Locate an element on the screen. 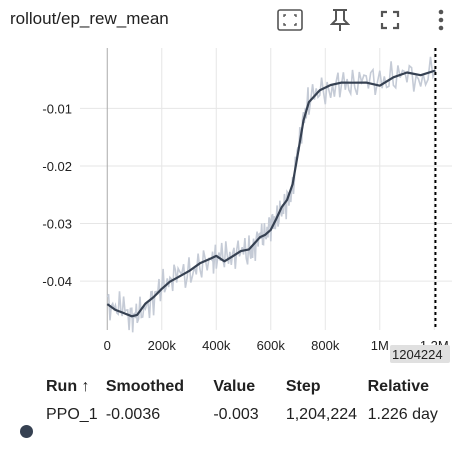  fullscreen-icon is located at coordinates (390, 20).